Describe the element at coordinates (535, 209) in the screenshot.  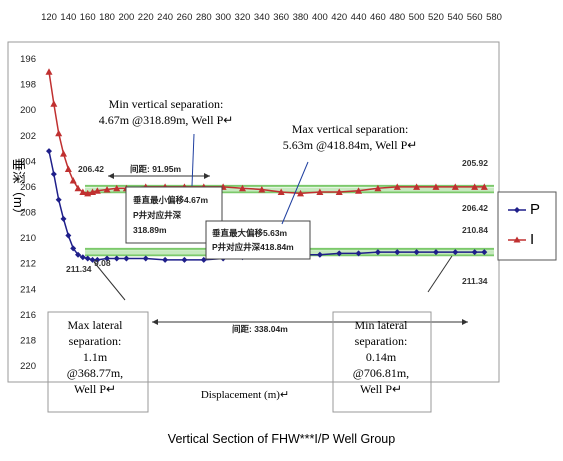
I see `legend-label-p: P` at that location.